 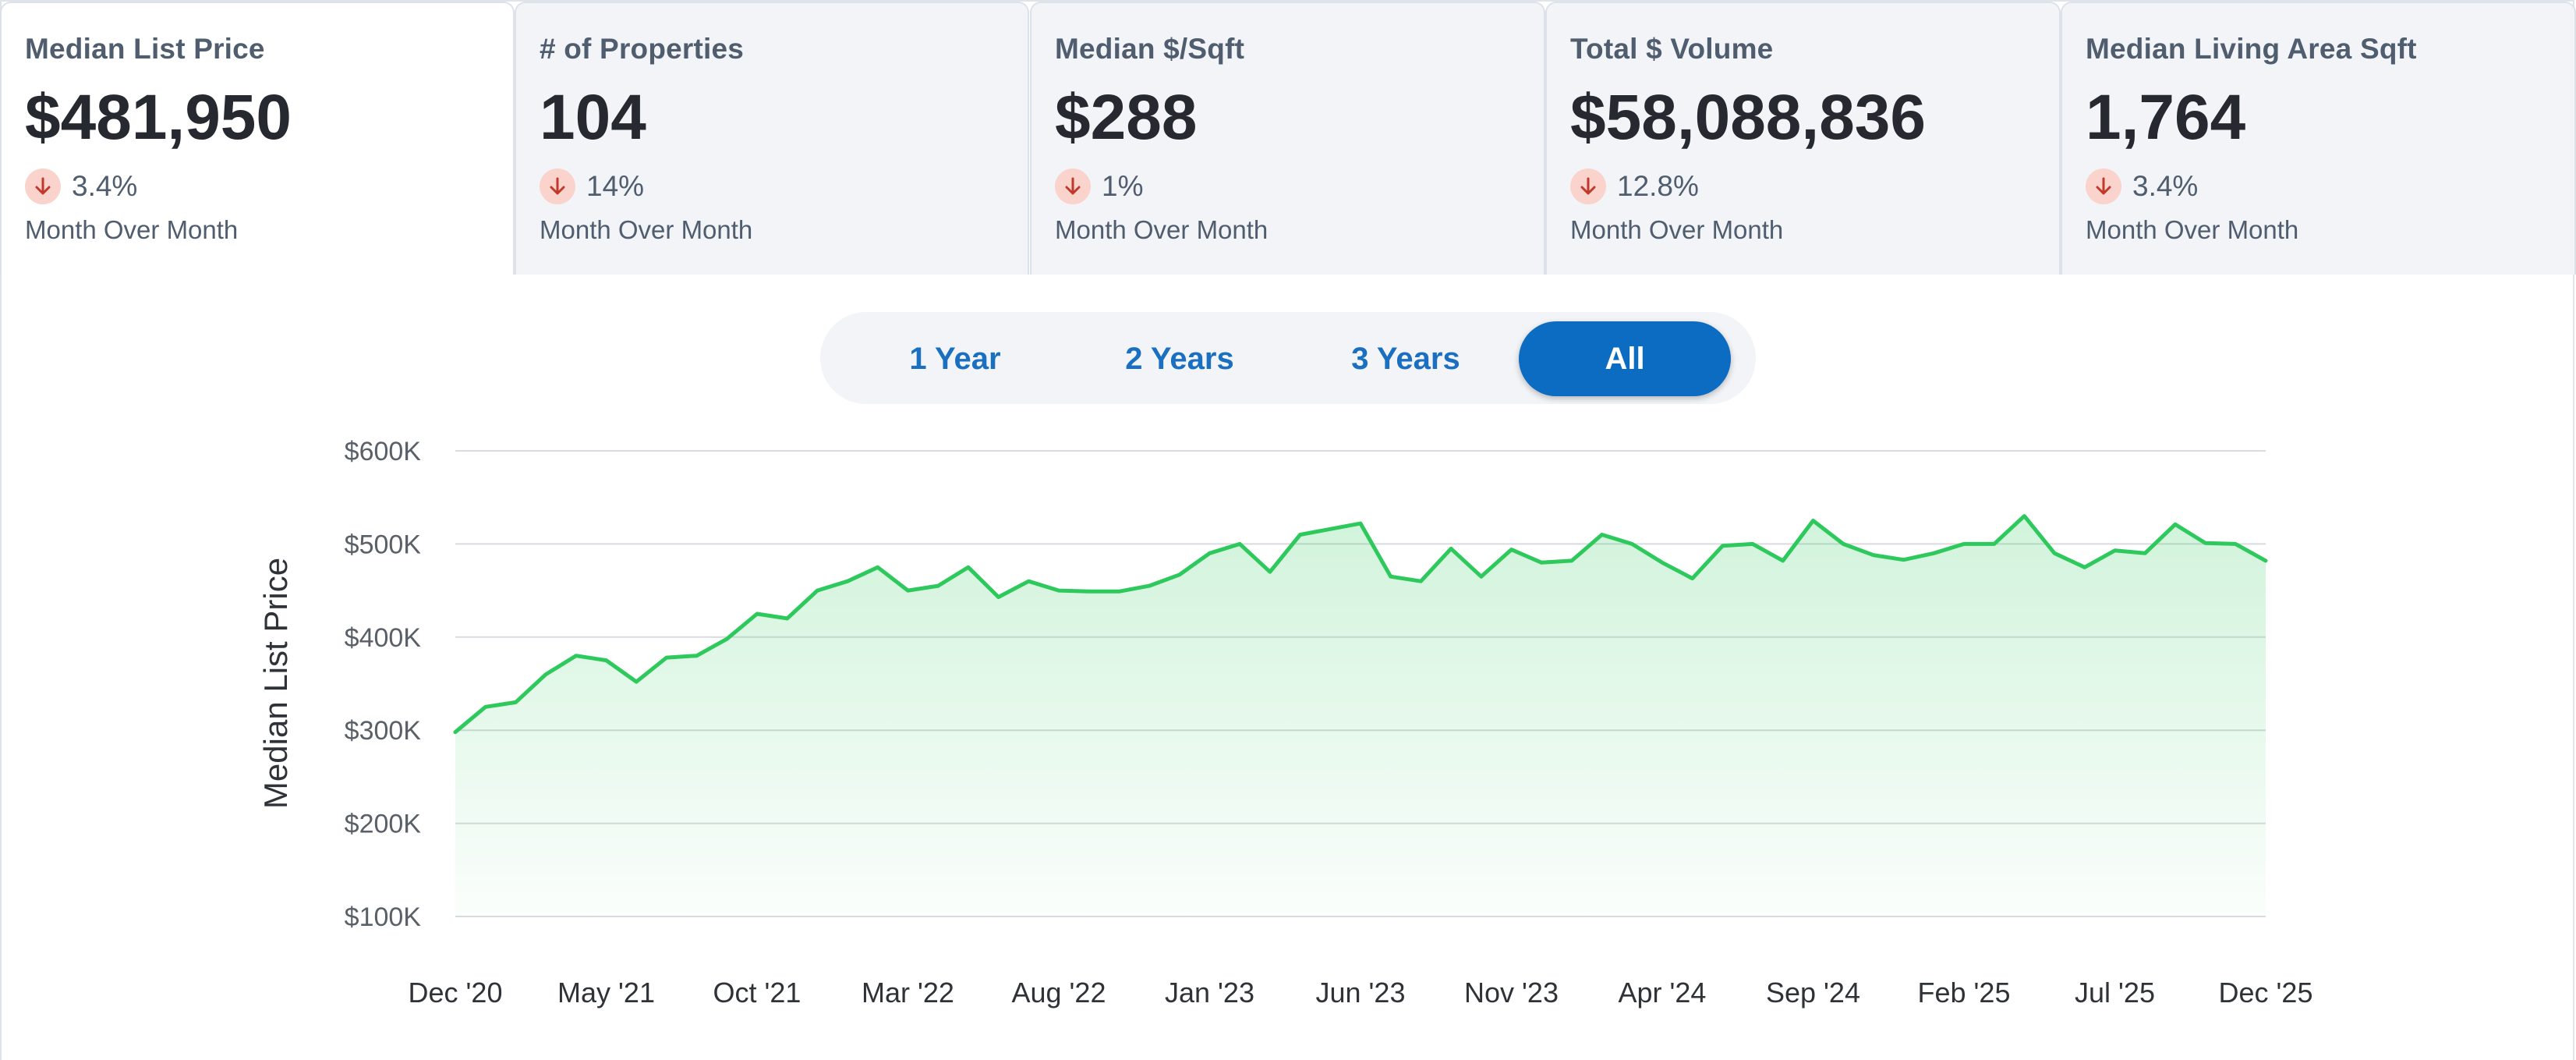 I want to click on metric-change: 14%, so click(x=784, y=186).